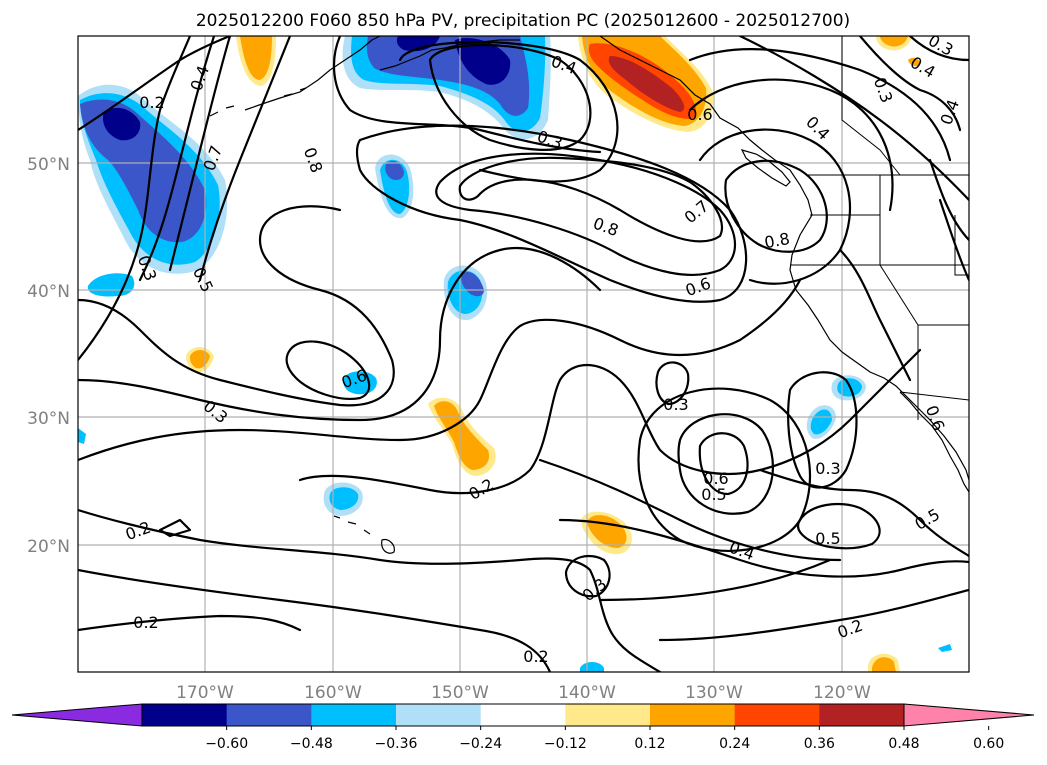 The height and width of the screenshot is (765, 1047). I want to click on aleutians, so click(258, 102).